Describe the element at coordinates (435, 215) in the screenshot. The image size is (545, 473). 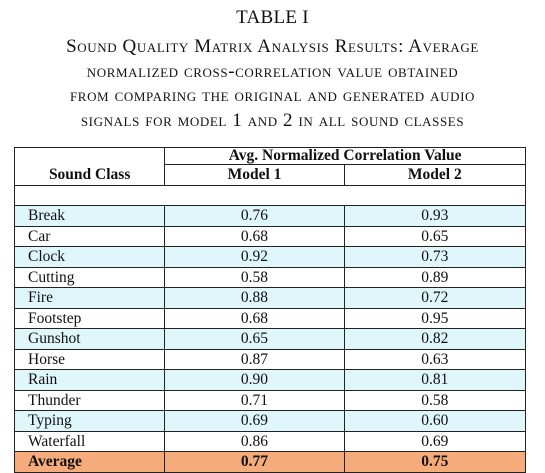
I see `model2-value-cell: 0.93` at that location.